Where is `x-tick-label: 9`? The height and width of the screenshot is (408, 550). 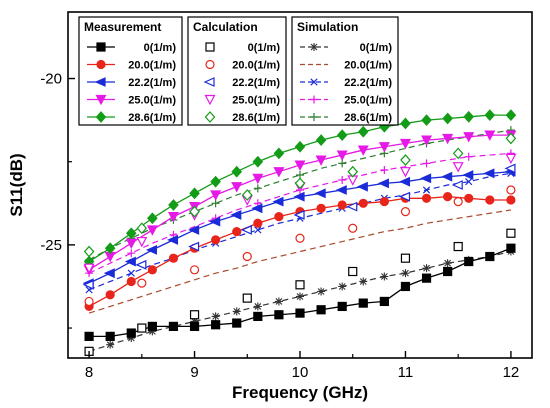
x-tick-label: 9 is located at coordinates (194, 372).